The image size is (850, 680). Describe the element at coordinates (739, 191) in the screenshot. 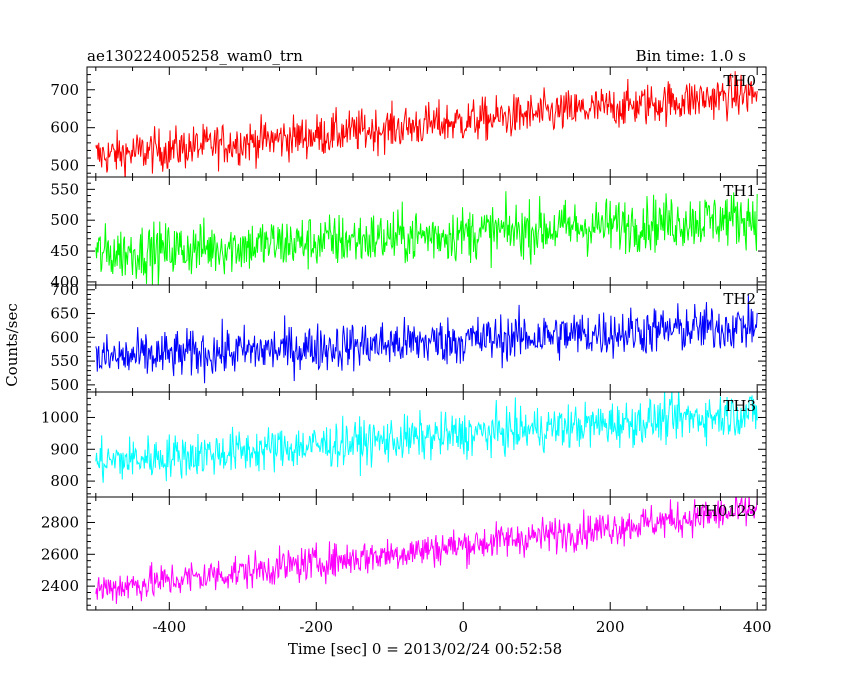

I see `panel-label: TH1` at that location.